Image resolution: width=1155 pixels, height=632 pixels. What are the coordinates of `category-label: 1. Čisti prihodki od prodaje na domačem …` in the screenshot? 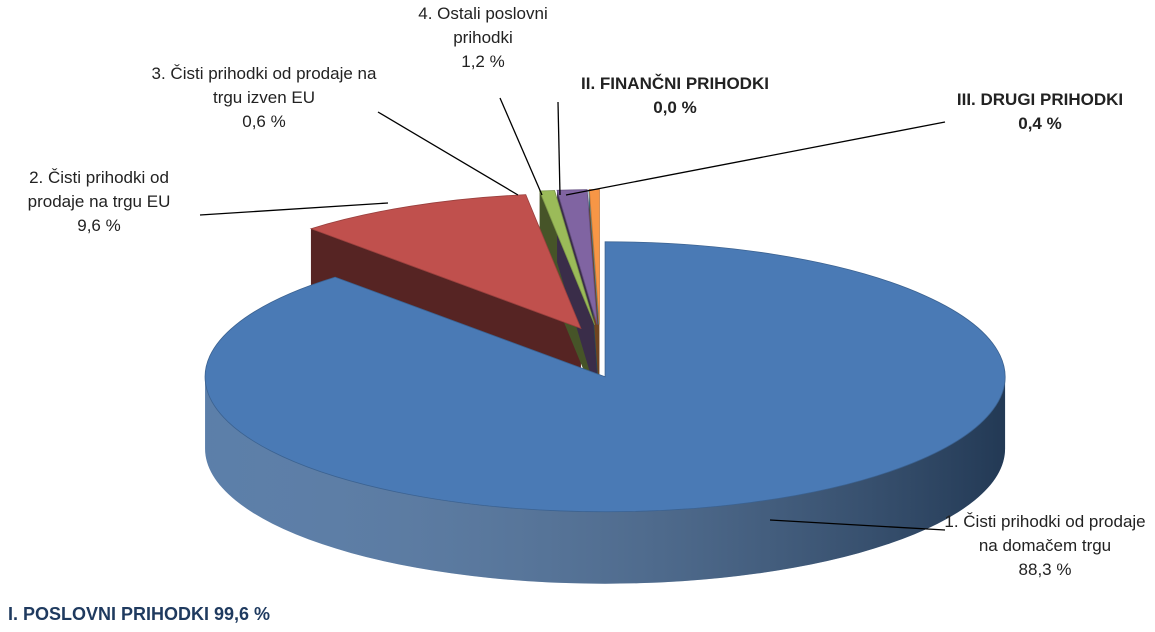 It's located at (1045, 533).